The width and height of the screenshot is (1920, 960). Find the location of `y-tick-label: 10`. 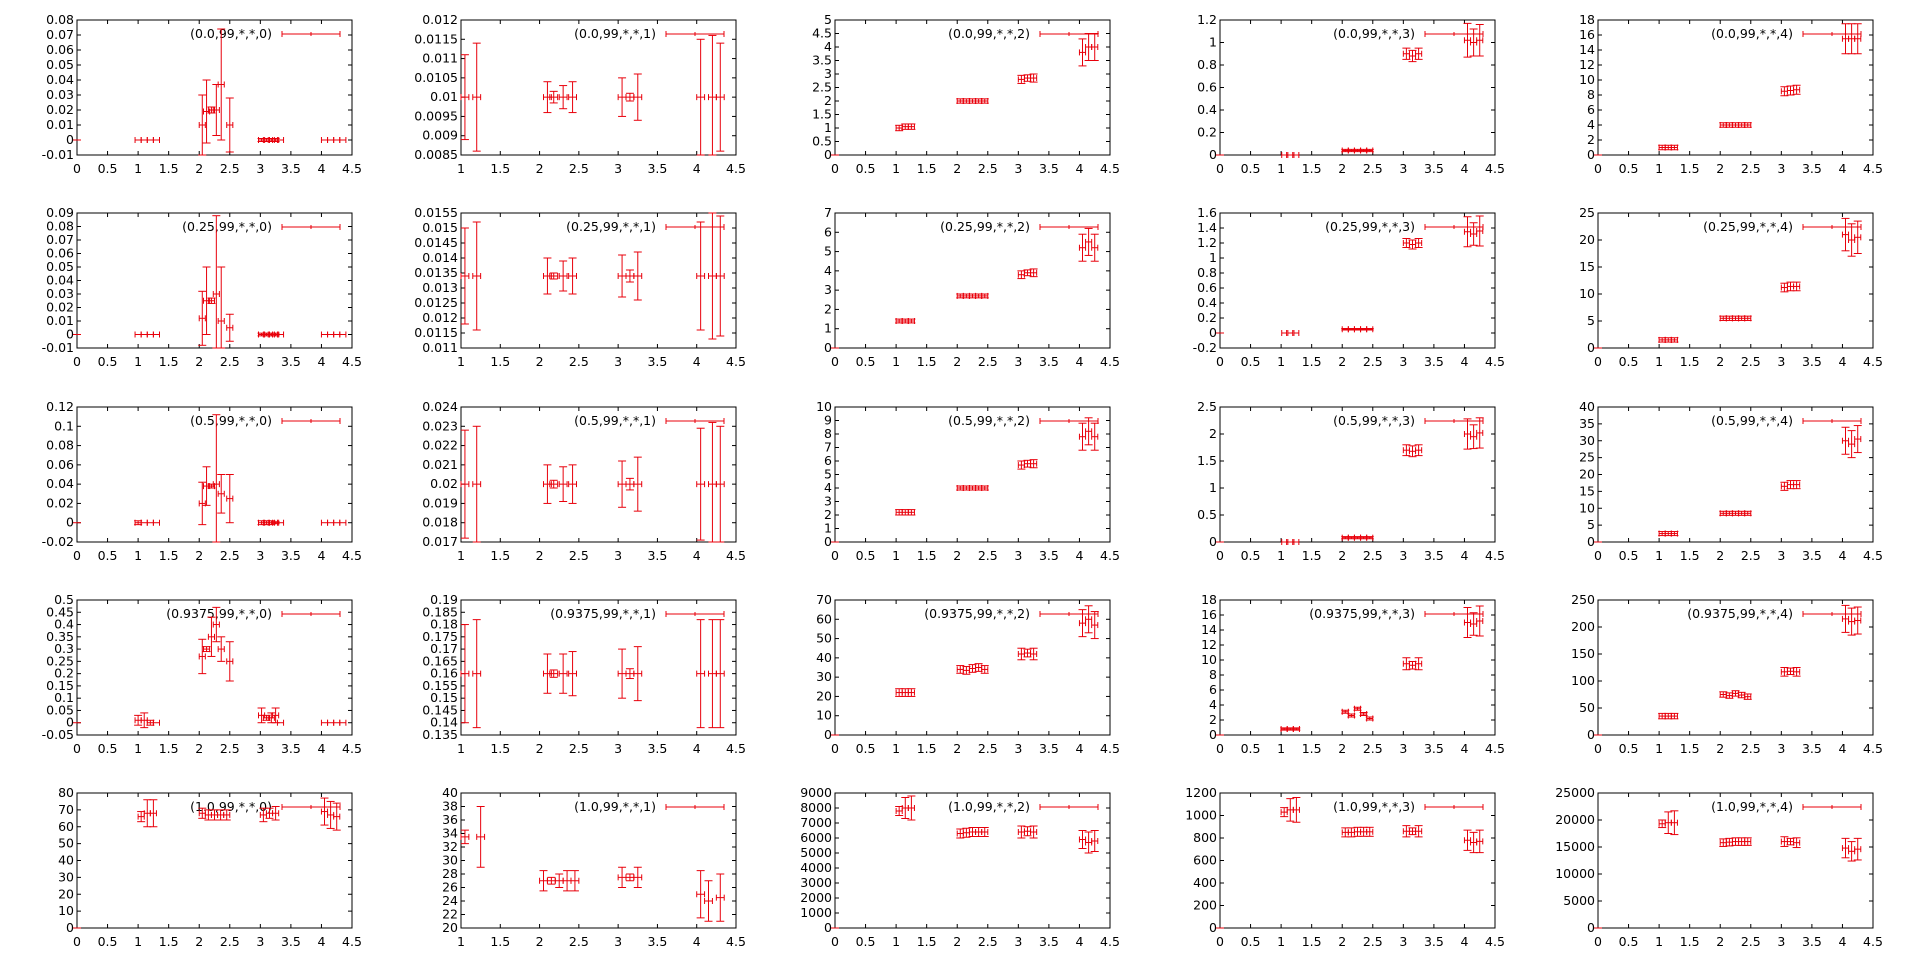

y-tick-label: 10 is located at coordinates (1587, 507).